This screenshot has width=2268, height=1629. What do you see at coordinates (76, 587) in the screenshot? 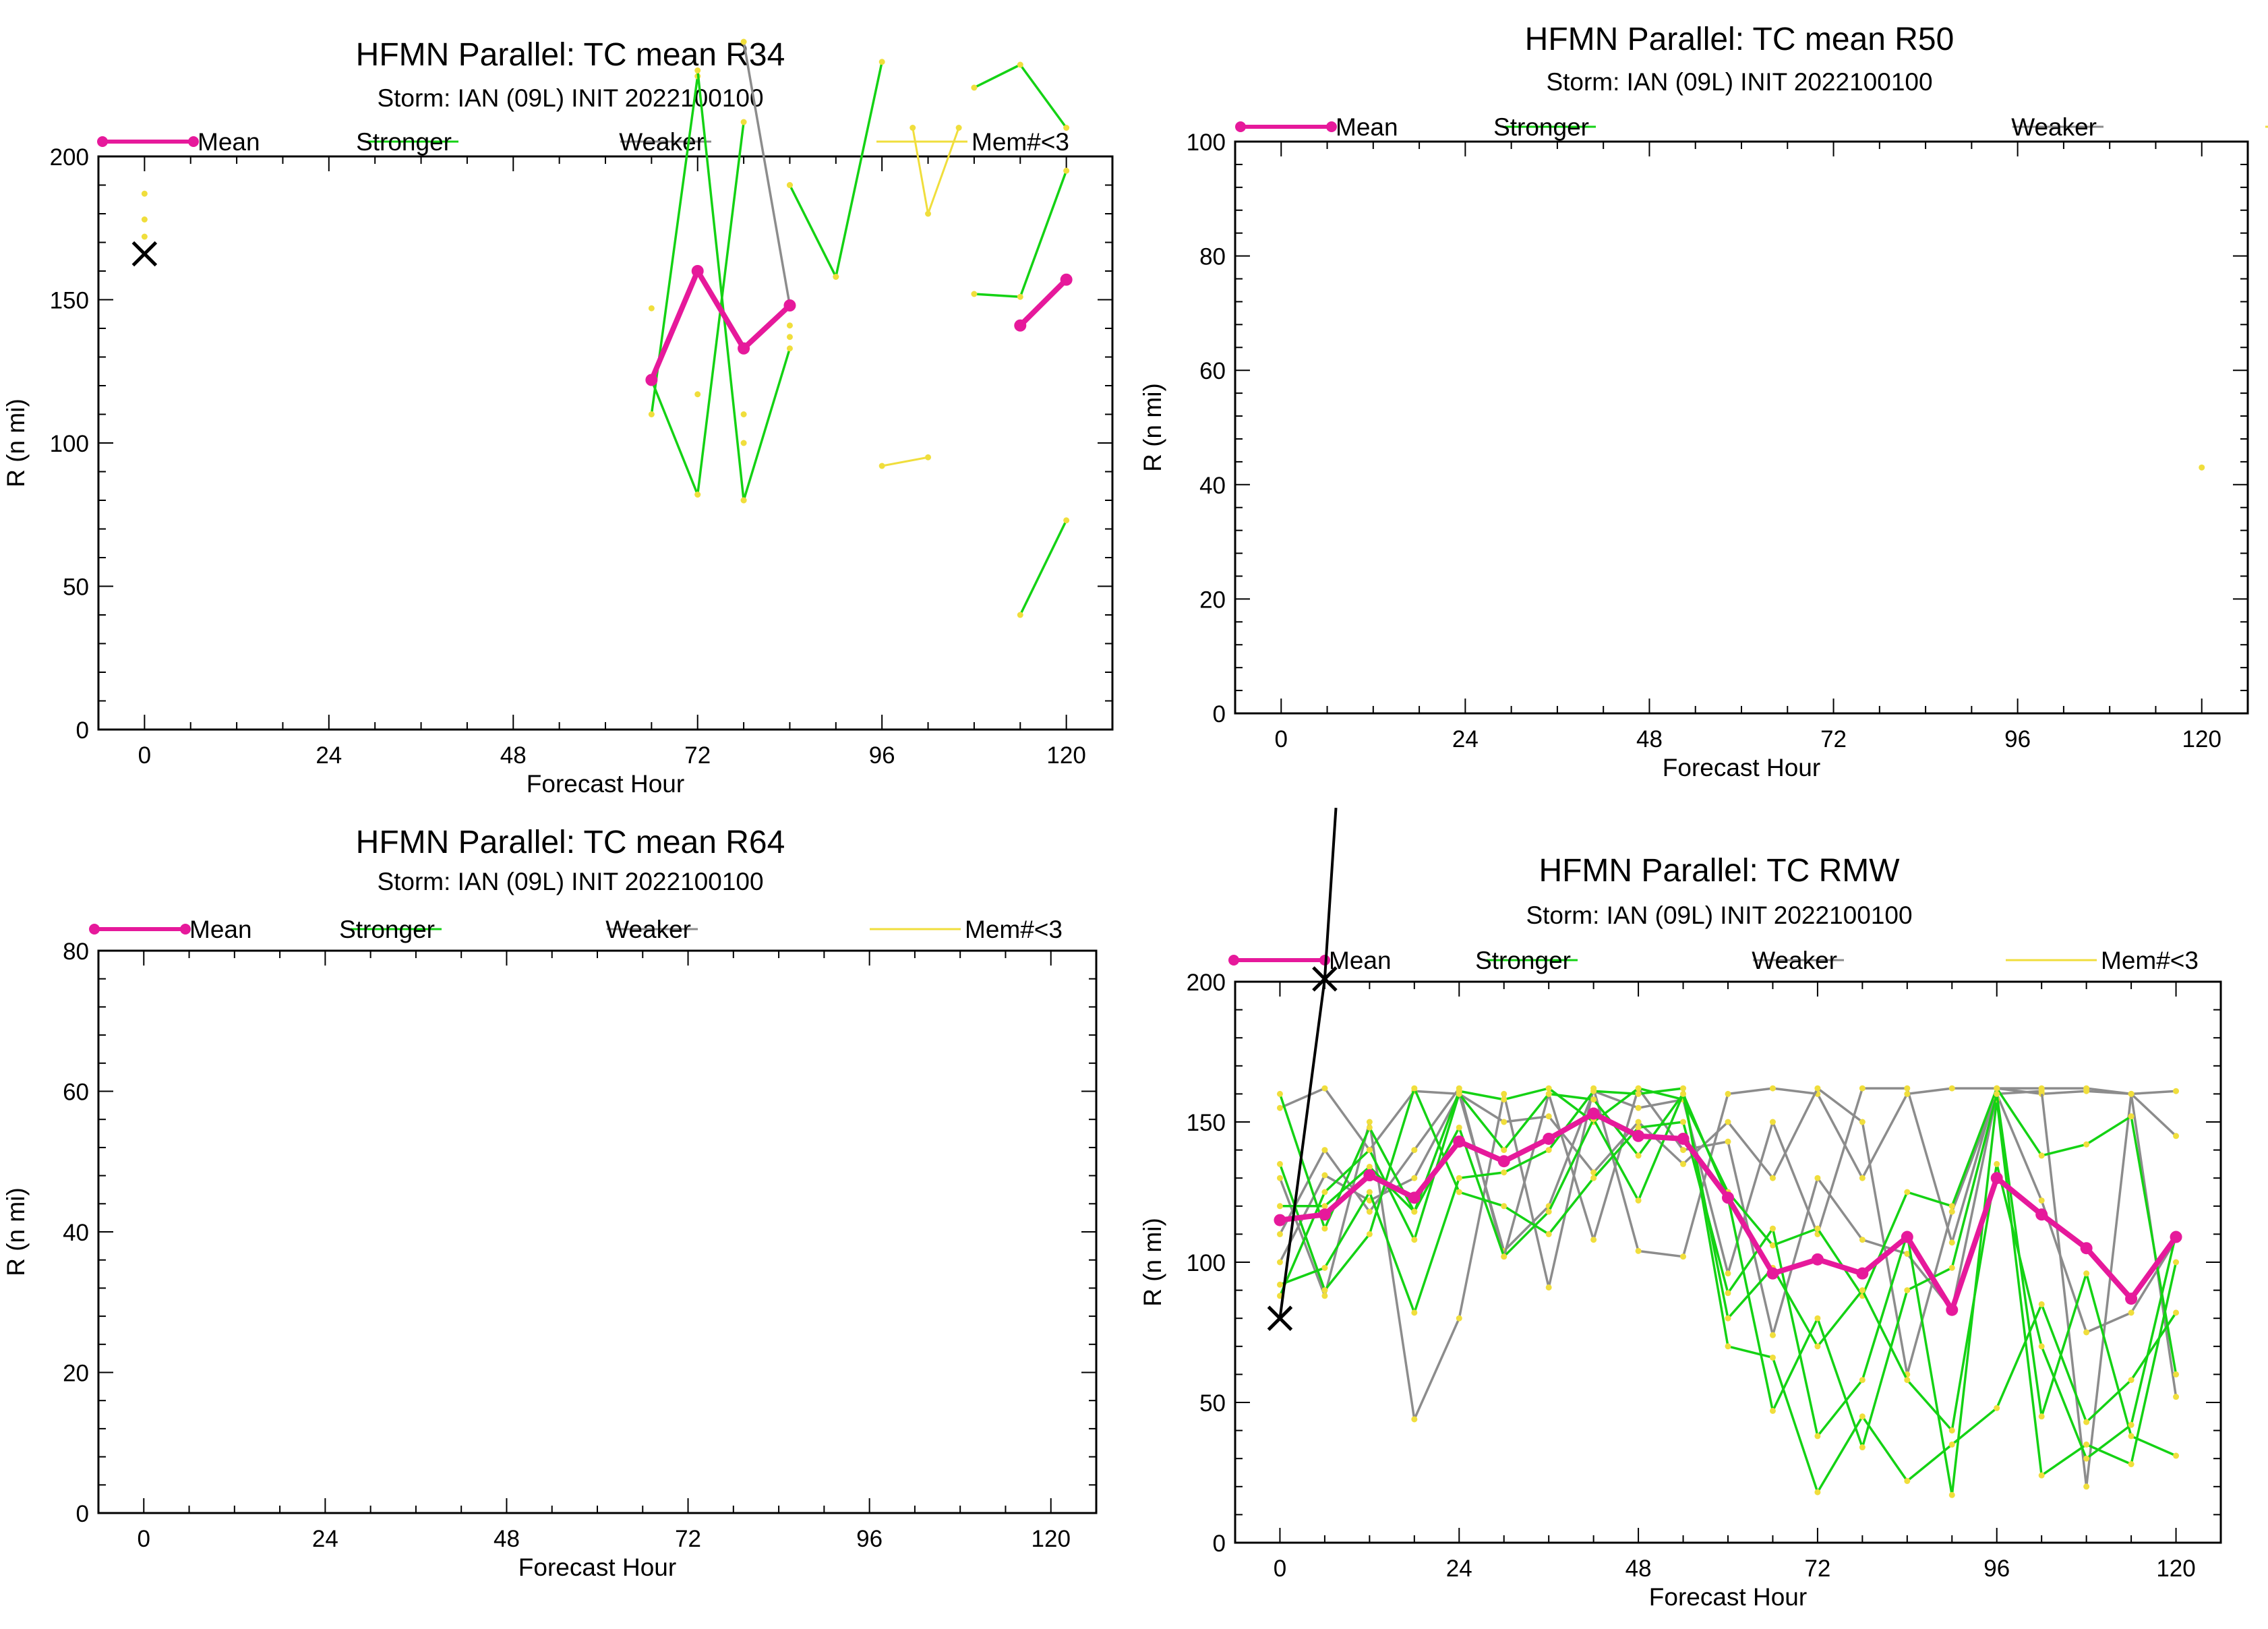
I see `y-tick-label: 50` at bounding box center [76, 587].